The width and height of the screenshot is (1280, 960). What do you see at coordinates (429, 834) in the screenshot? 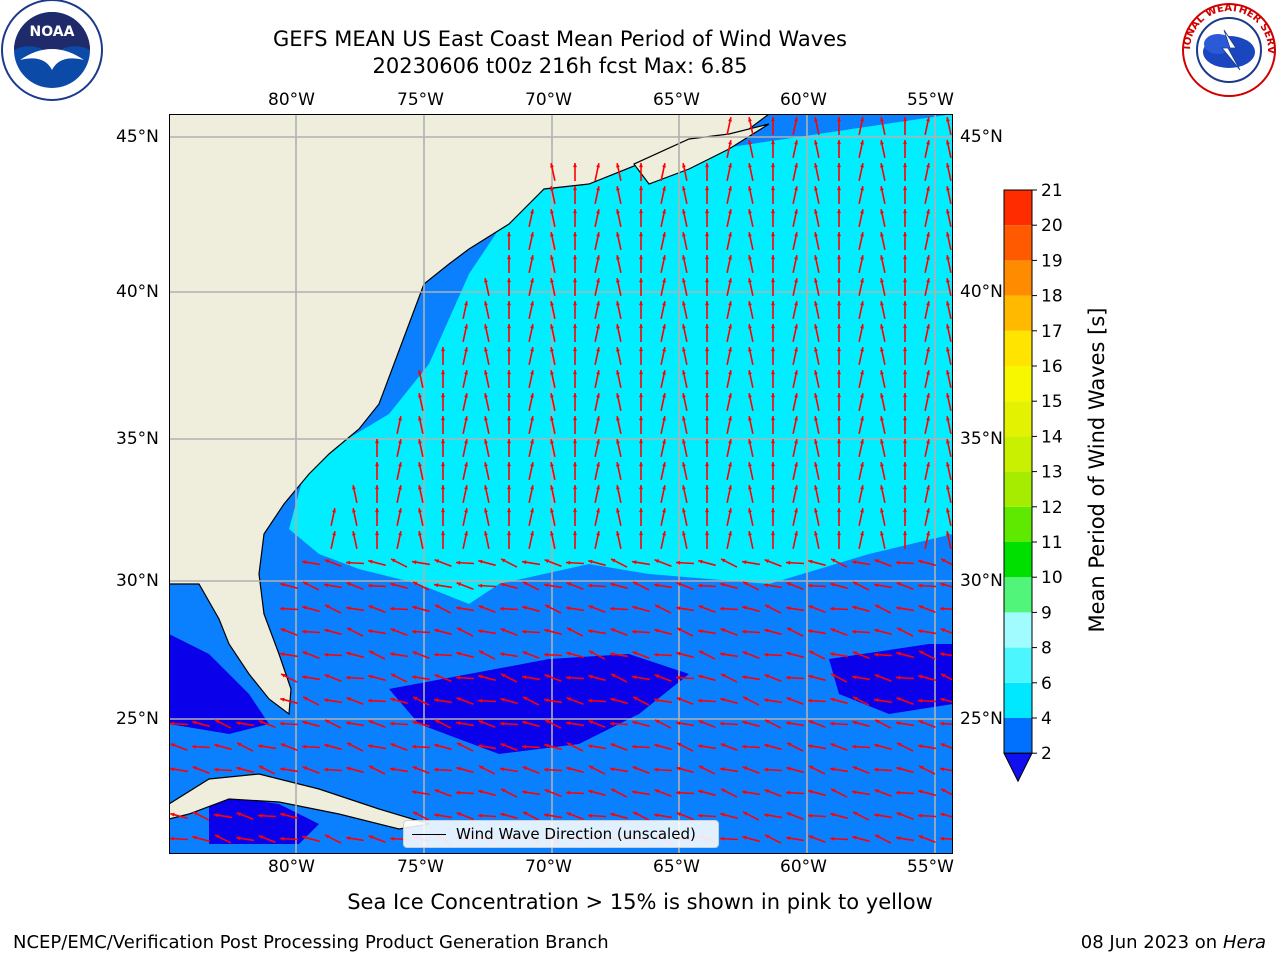
I see `legend-line-icon` at bounding box center [429, 834].